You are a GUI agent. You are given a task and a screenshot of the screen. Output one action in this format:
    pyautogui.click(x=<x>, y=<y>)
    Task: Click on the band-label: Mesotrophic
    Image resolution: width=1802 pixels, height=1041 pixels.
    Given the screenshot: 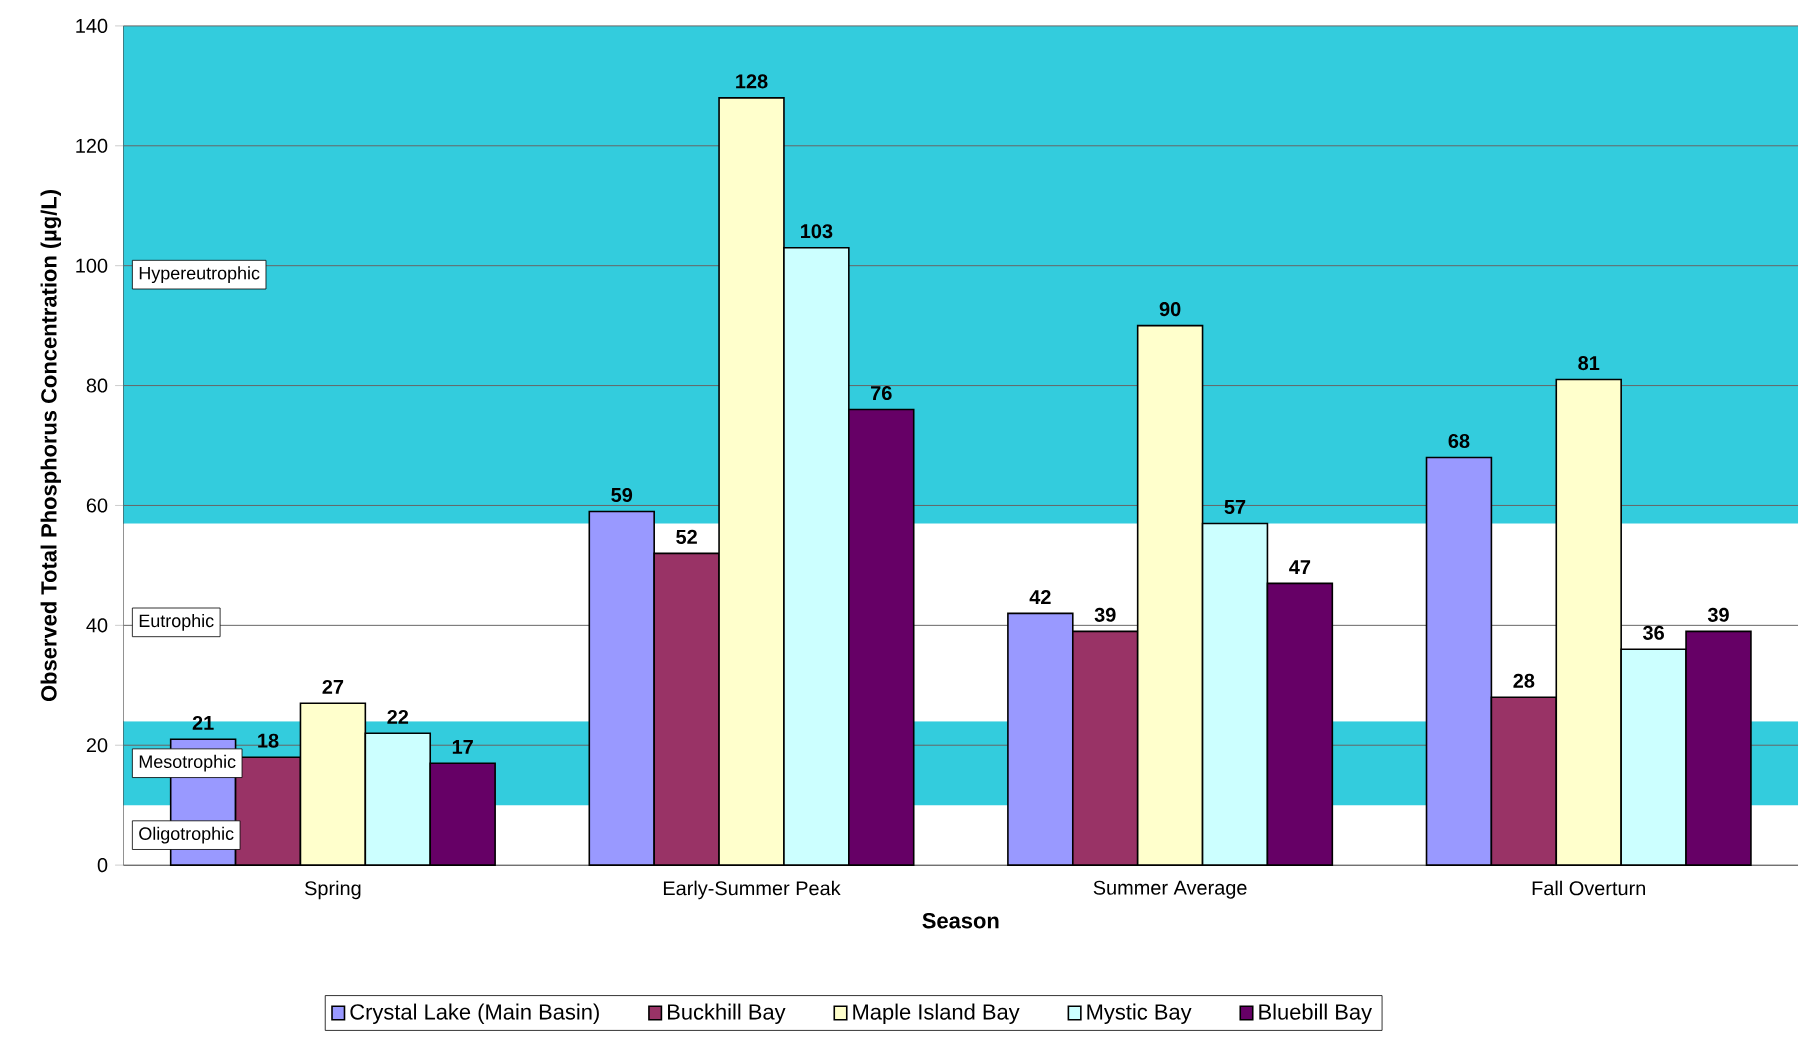 What is the action you would take?
    pyautogui.click(x=187, y=763)
    